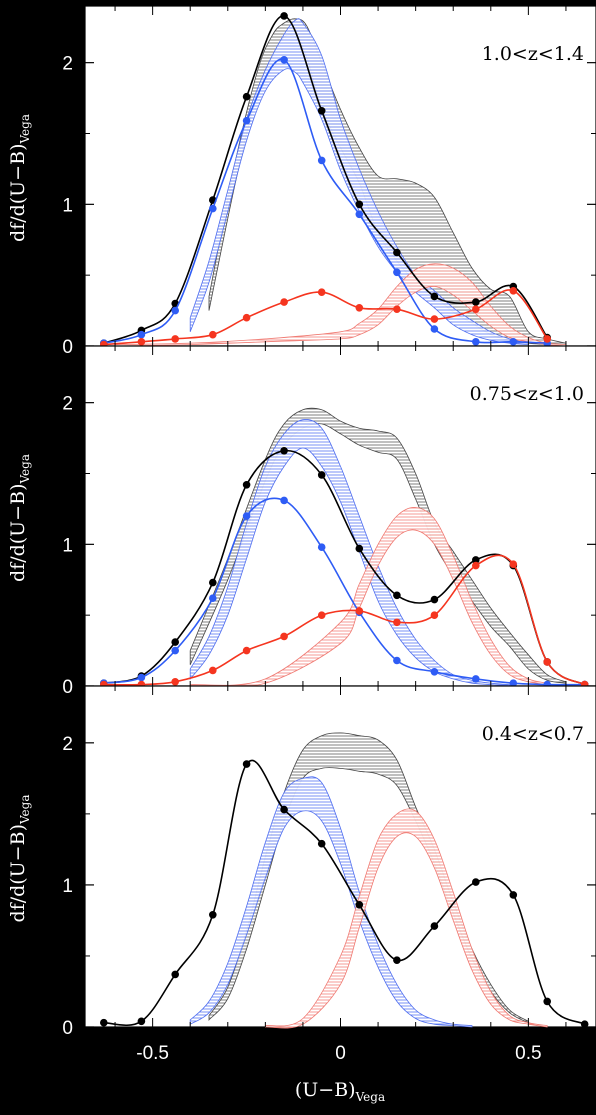 This screenshot has width=596, height=1115. I want to click on x-axis-label-subscript: Vega, so click(370, 1097).